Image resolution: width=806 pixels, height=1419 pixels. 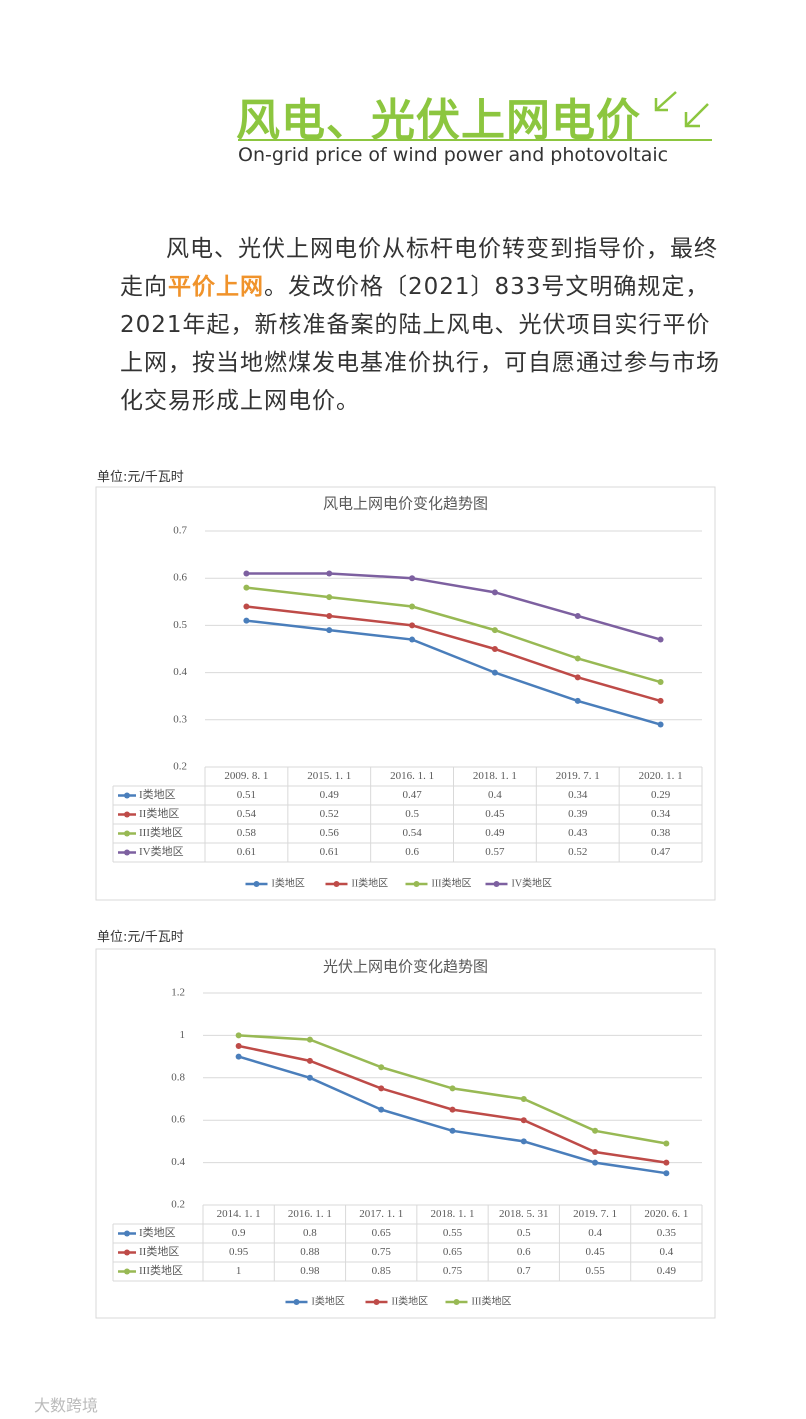 I want to click on table-cell: 1, so click(x=239, y=1271).